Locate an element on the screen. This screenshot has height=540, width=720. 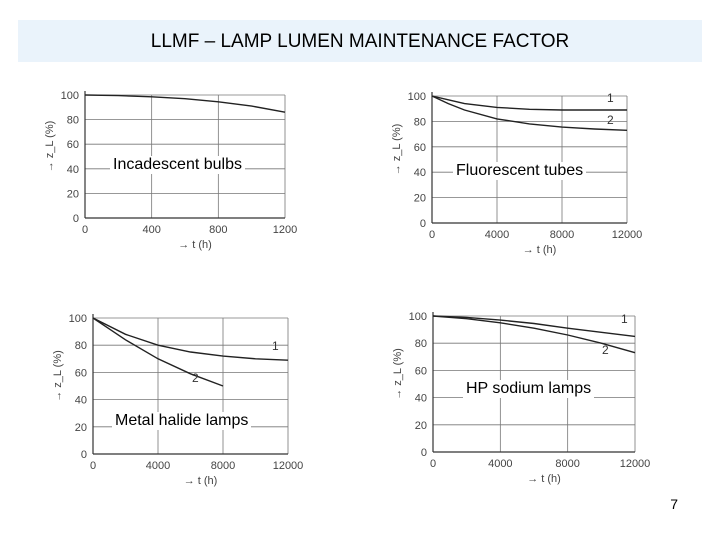
x-tick-label: 800 is located at coordinates (218, 230).